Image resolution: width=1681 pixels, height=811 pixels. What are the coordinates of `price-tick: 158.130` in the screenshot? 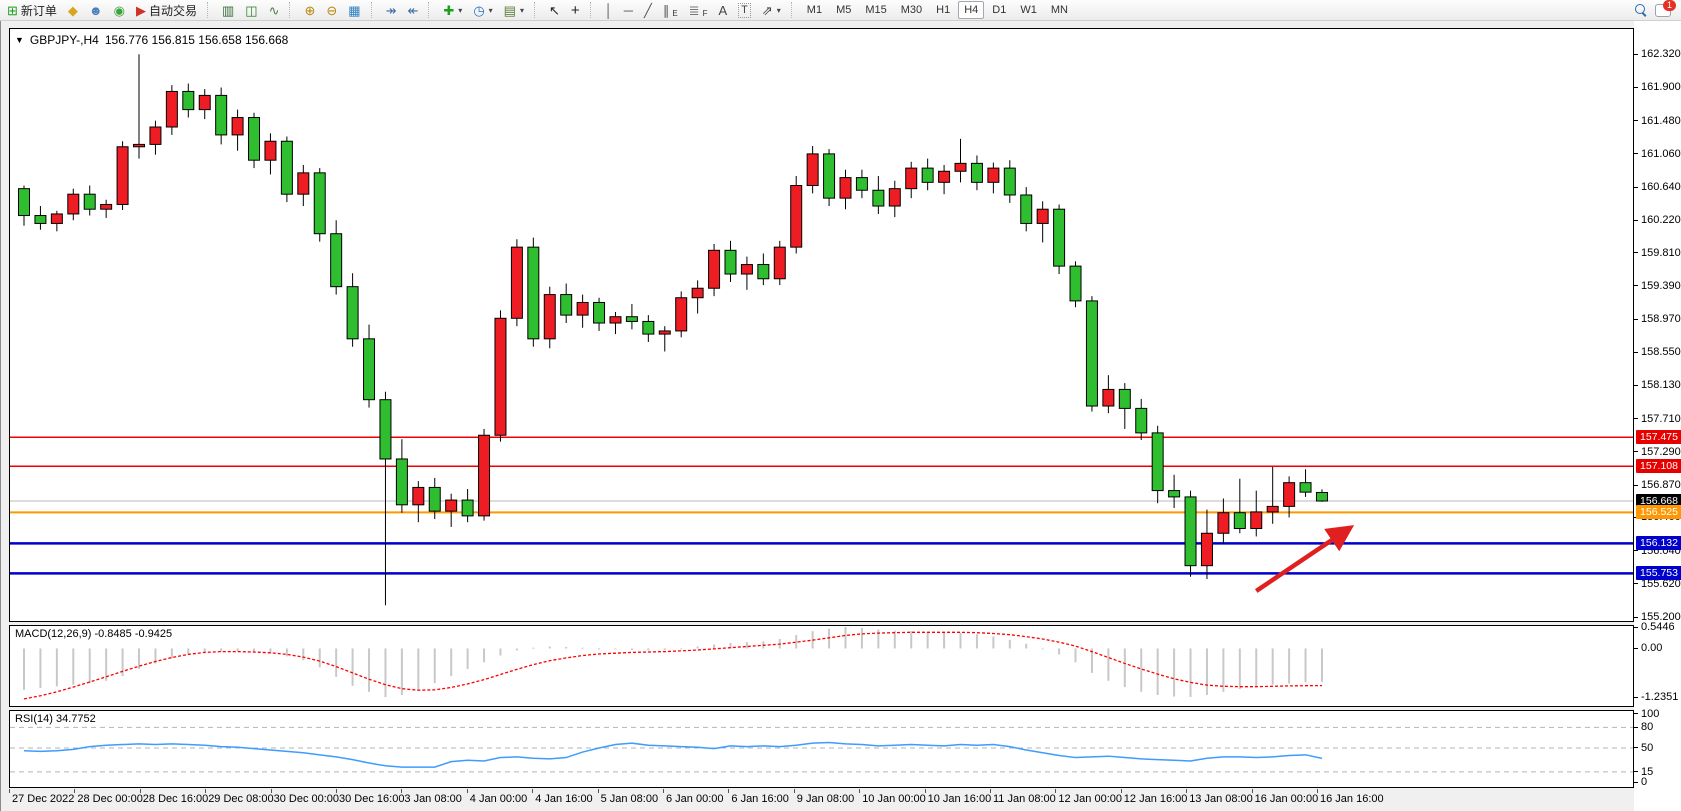 It's located at (1657, 385).